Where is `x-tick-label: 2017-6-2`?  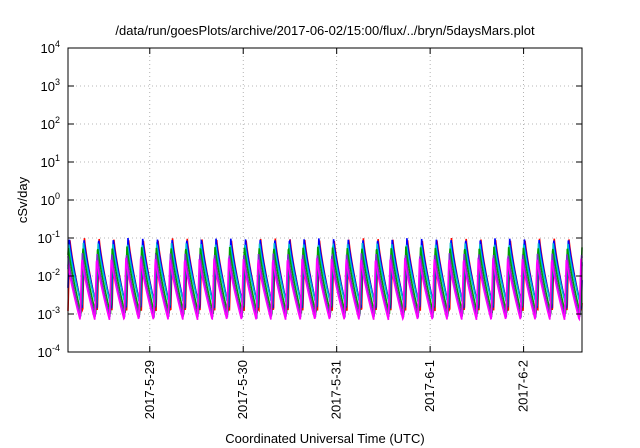 x-tick-label: 2017-6-2 is located at coordinates (523, 386).